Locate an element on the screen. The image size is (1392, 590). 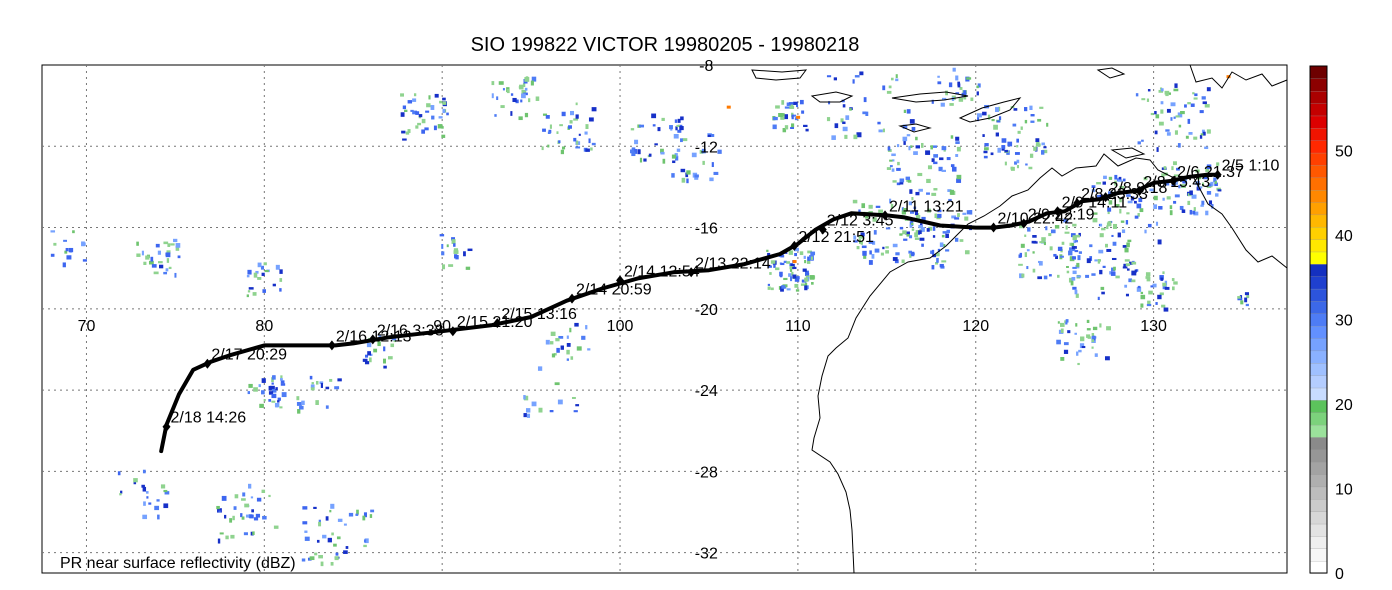
track-fix-label: 2/14 20:59 is located at coordinates (614, 290).